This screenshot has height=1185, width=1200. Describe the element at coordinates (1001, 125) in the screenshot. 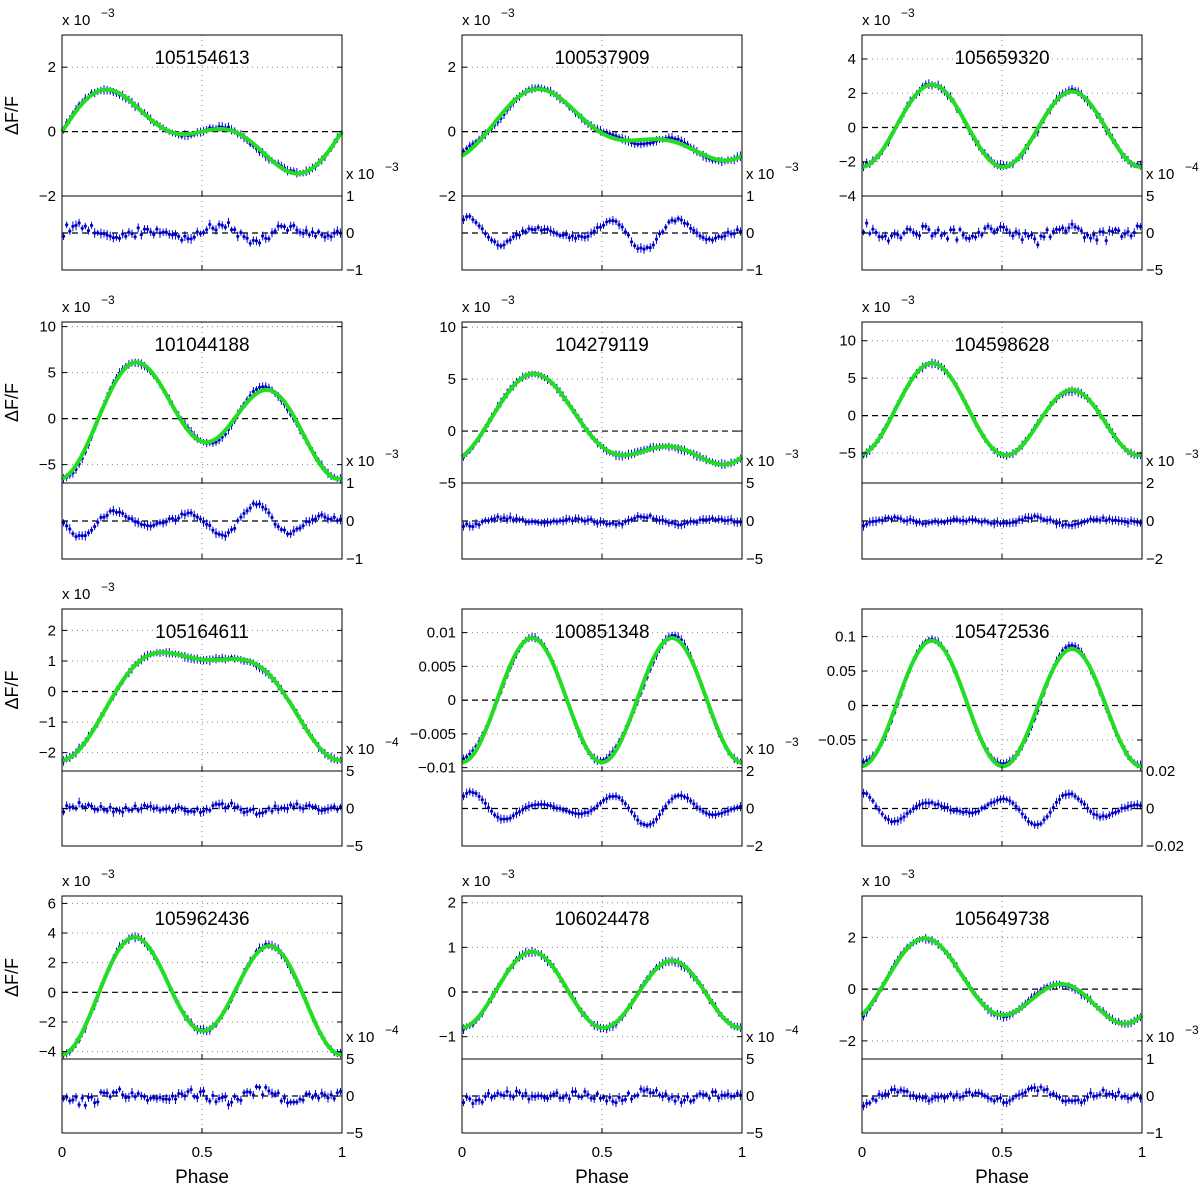

I see `model-curve` at that location.